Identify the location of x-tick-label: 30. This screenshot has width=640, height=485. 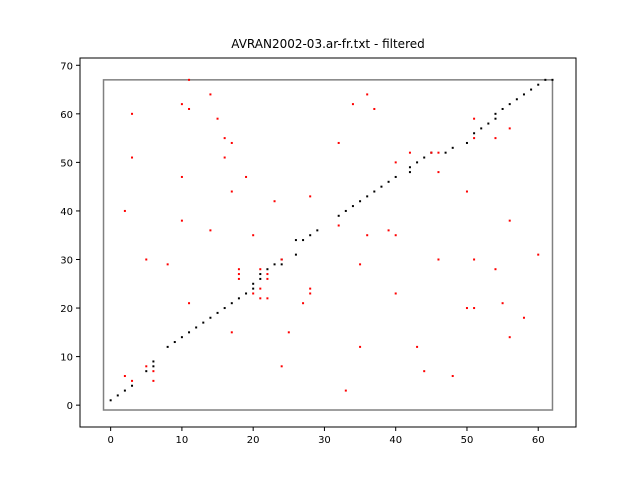
(324, 440).